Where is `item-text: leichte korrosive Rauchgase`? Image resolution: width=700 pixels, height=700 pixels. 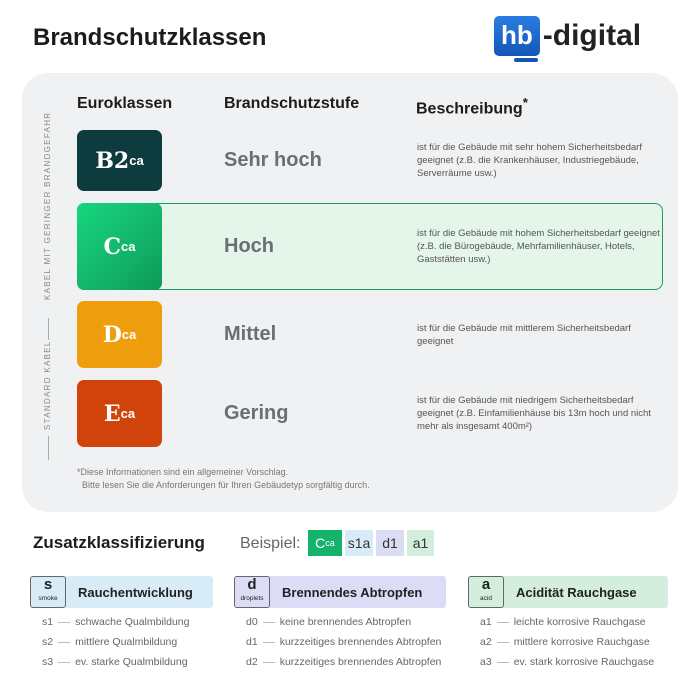 item-text: leichte korrosive Rauchgase is located at coordinates (579, 622).